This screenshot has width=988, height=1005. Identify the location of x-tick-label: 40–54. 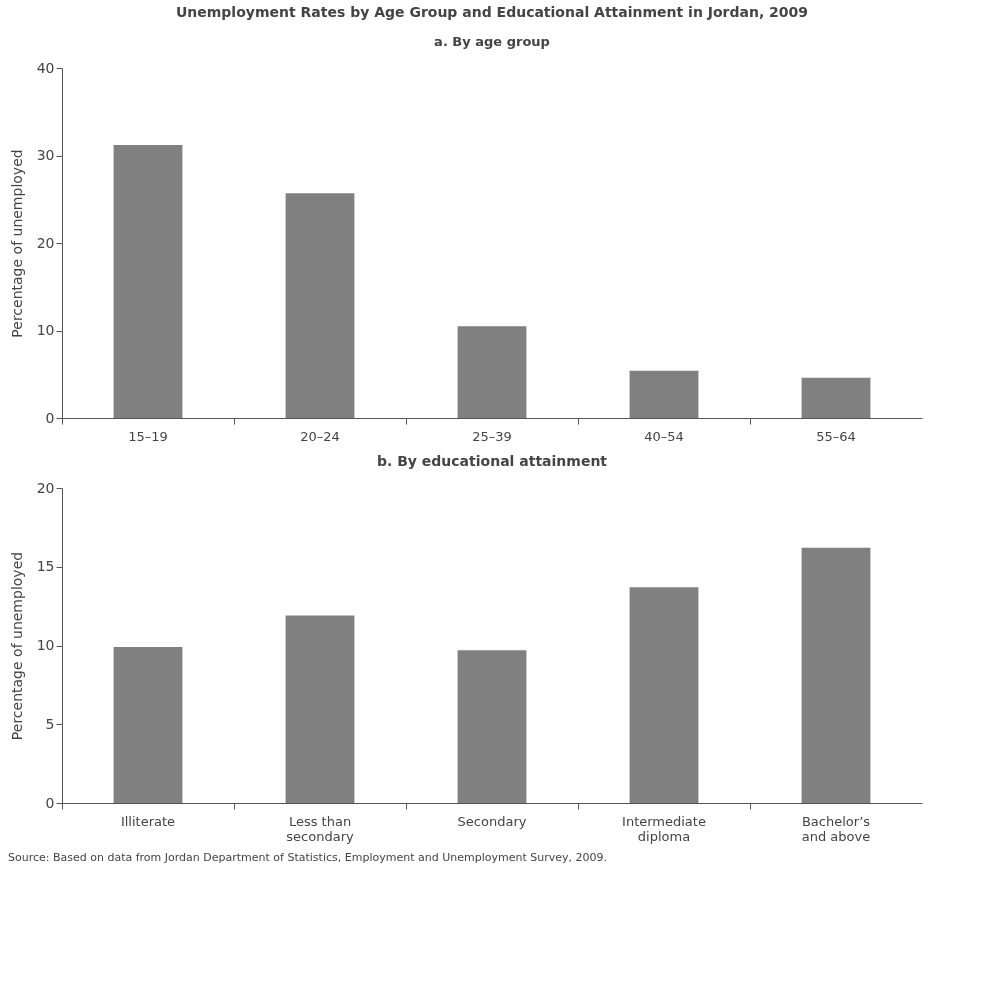
(664, 436).